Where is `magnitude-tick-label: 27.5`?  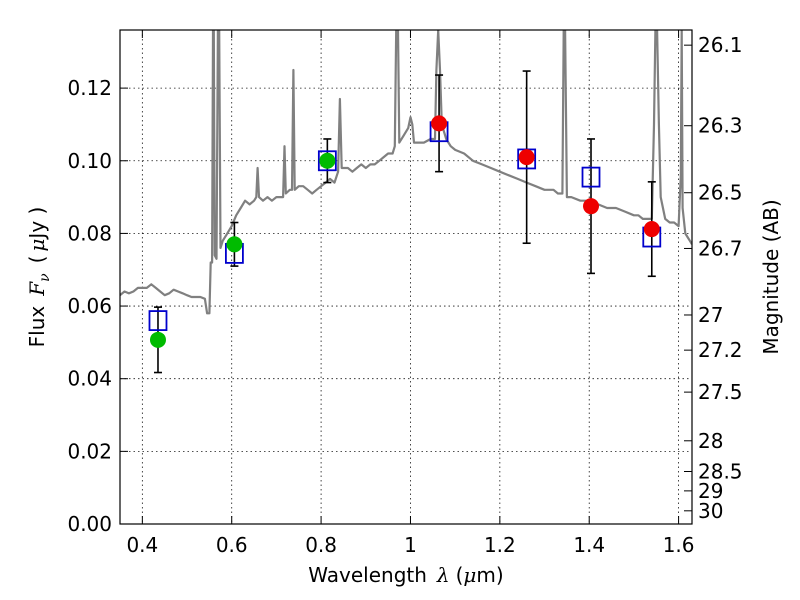
magnitude-tick-label: 27.5 is located at coordinates (720, 392).